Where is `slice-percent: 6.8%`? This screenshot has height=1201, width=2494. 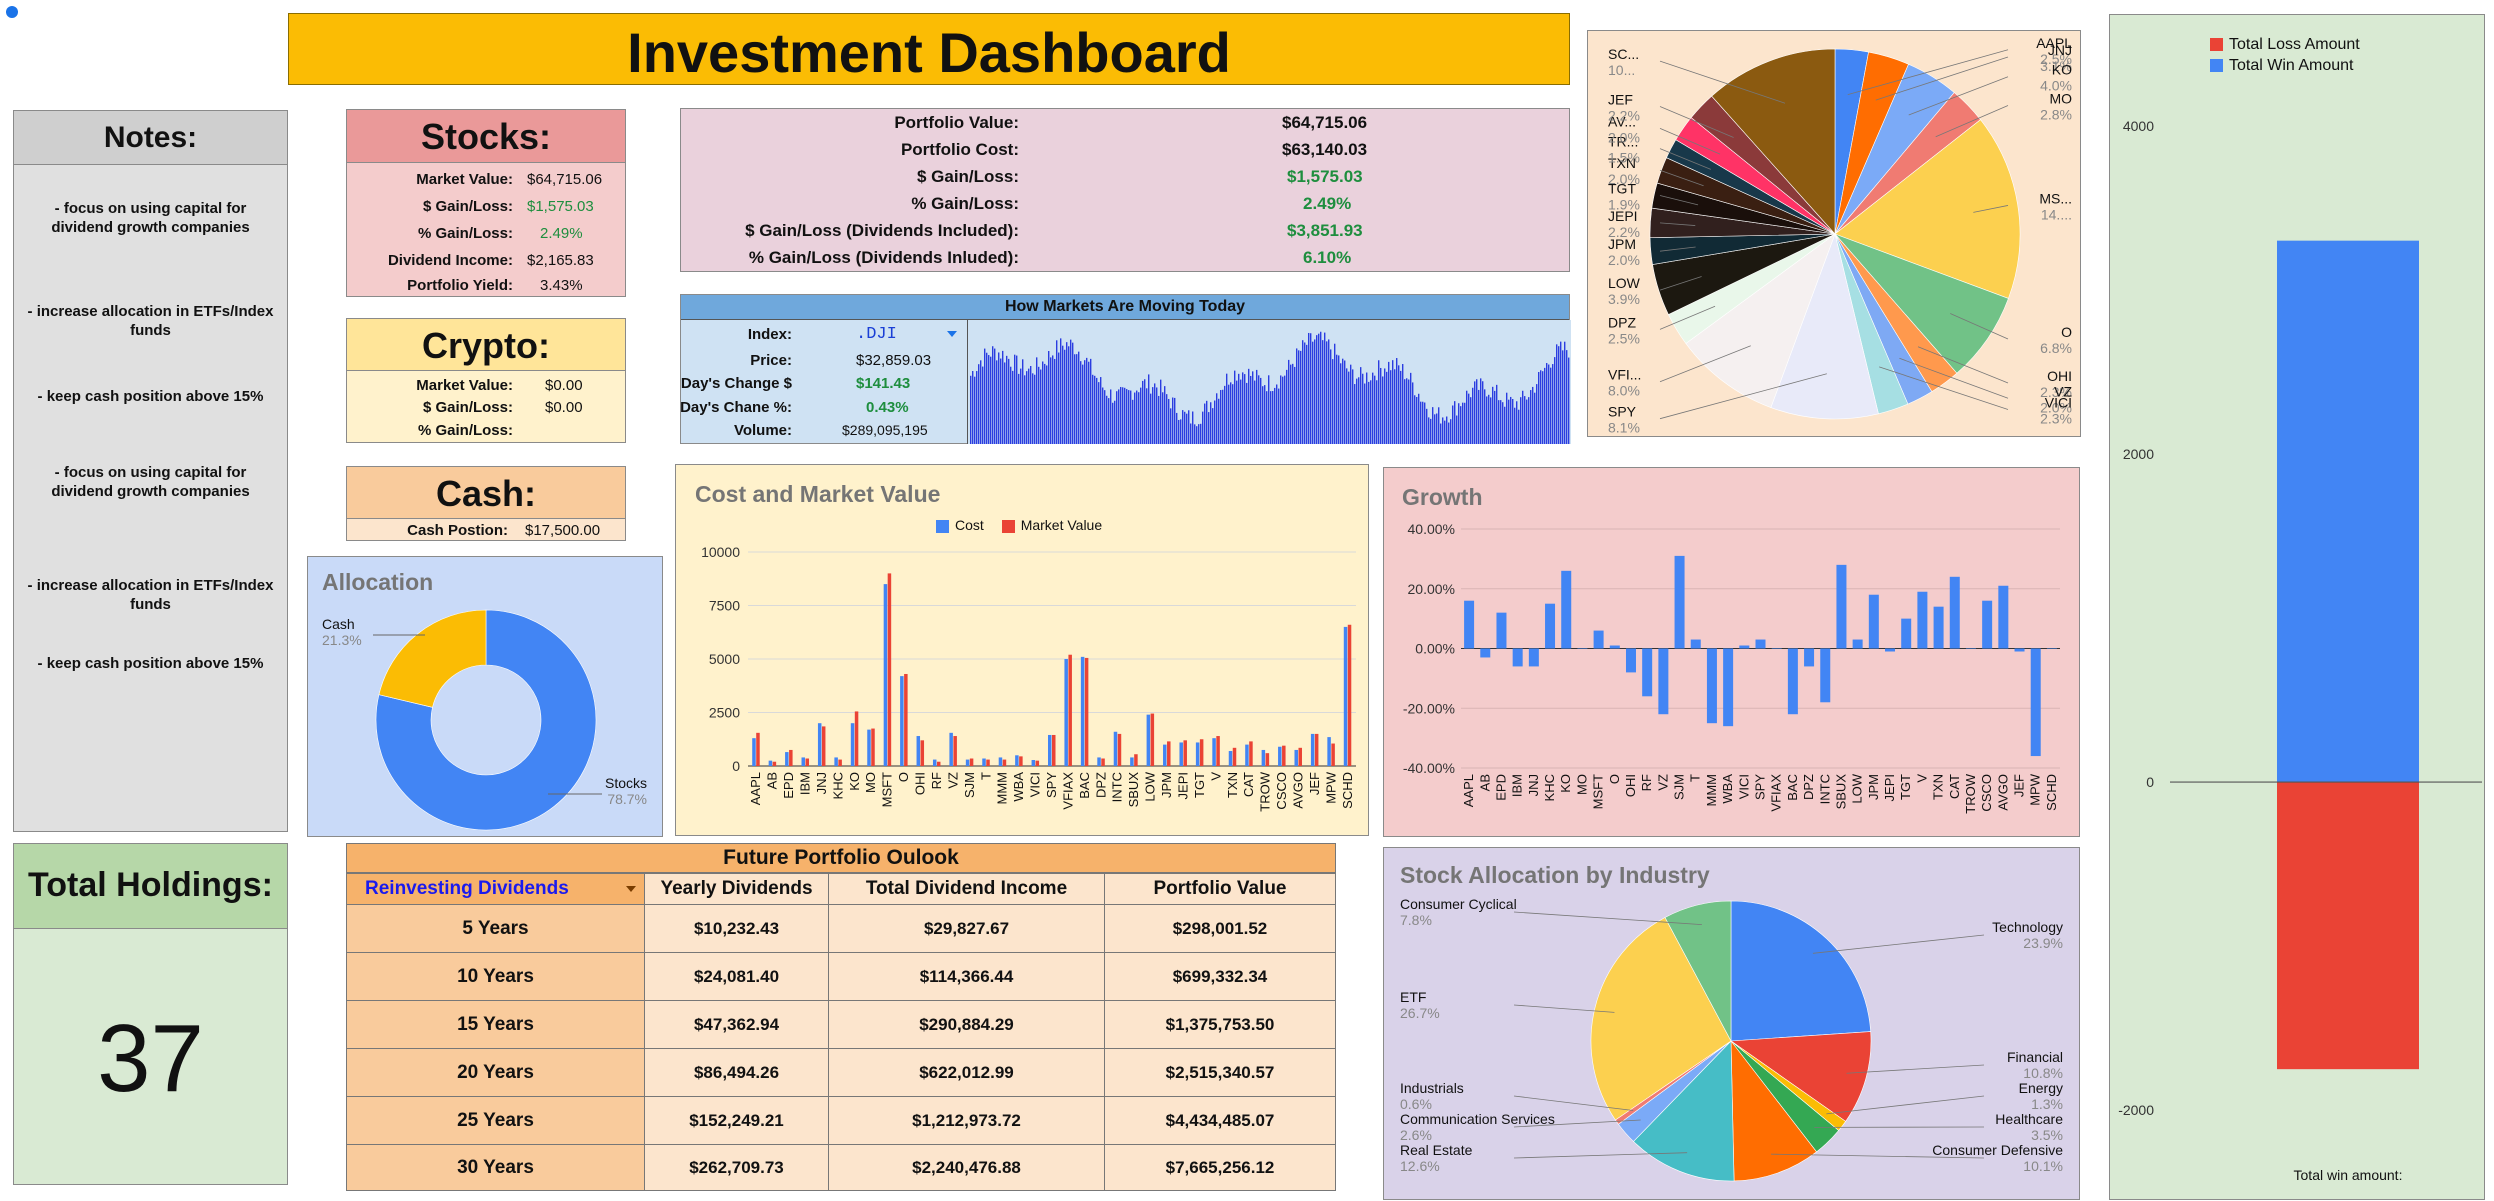 slice-percent: 6.8% is located at coordinates (2056, 348).